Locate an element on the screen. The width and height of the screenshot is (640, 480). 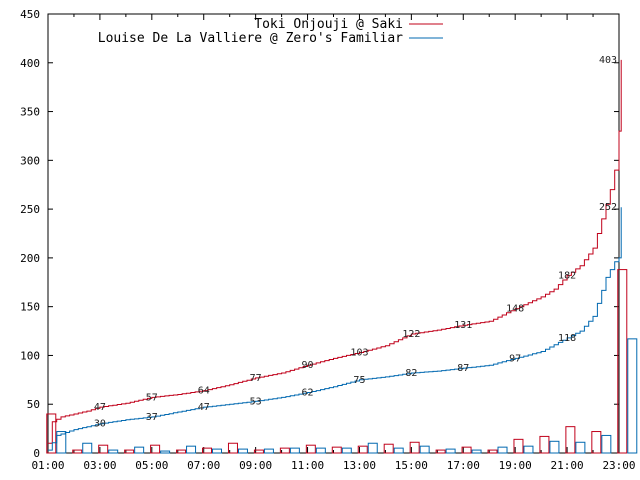
y-tick-label: 150 is located at coordinates (30, 307).